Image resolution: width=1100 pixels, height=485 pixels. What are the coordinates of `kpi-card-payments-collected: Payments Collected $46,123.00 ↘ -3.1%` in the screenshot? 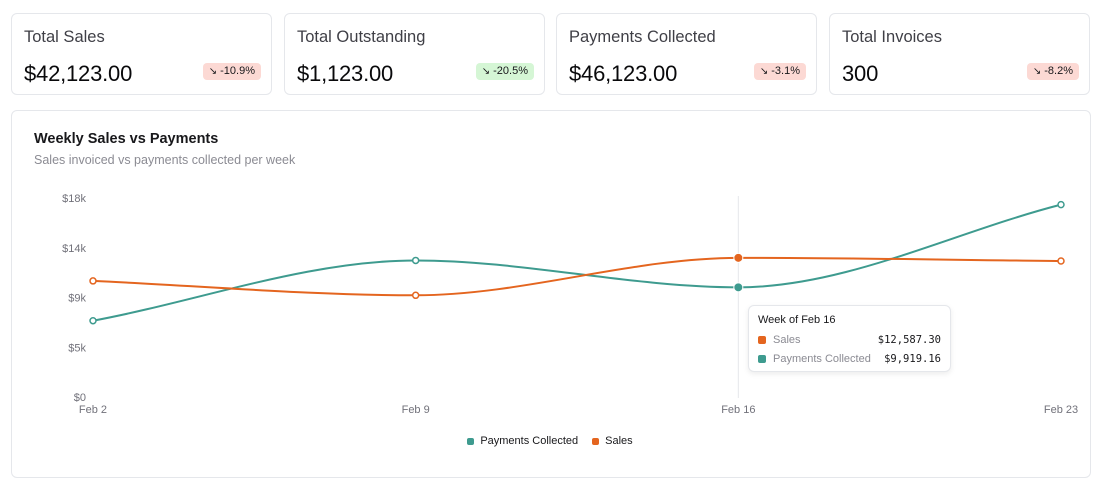 It's located at (686, 54).